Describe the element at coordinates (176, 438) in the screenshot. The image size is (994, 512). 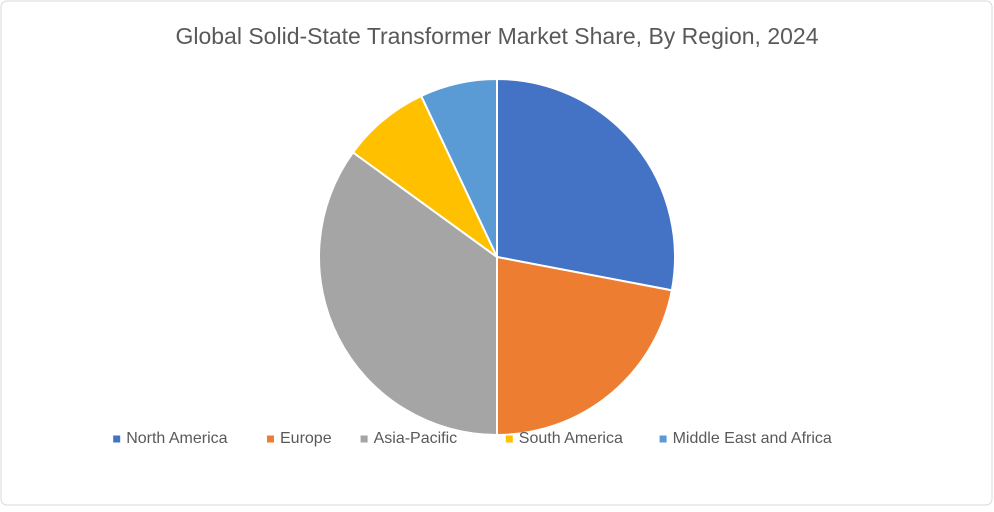
I see `legend-label: North America` at that location.